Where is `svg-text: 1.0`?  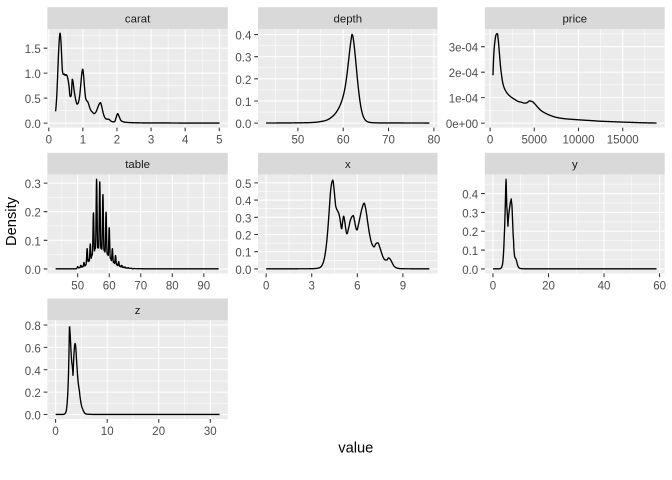
svg-text: 1.0 is located at coordinates (33, 75).